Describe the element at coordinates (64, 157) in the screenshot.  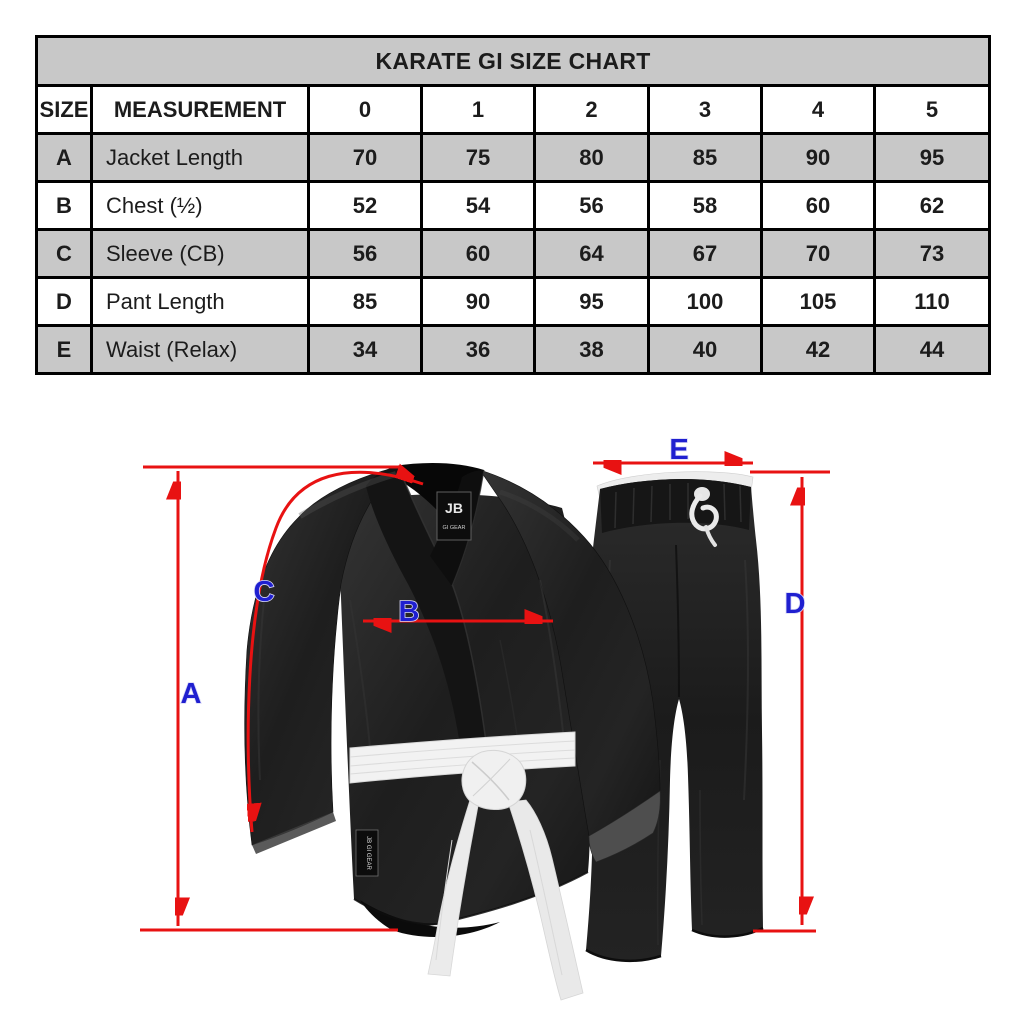
I see `size-letter: A` at that location.